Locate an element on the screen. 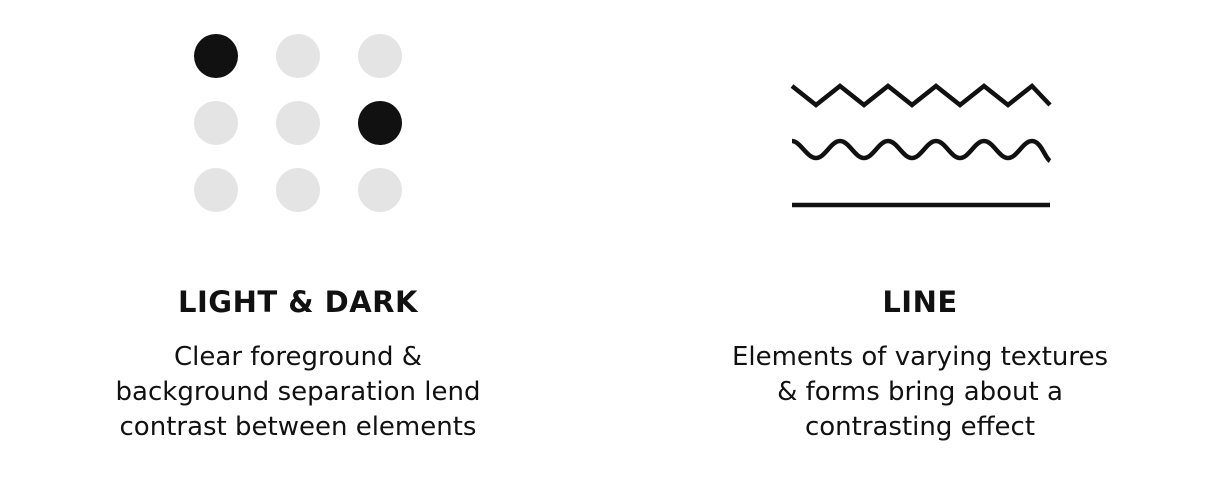 This screenshot has width=1208, height=502. line-illustration is located at coordinates (921, 145).